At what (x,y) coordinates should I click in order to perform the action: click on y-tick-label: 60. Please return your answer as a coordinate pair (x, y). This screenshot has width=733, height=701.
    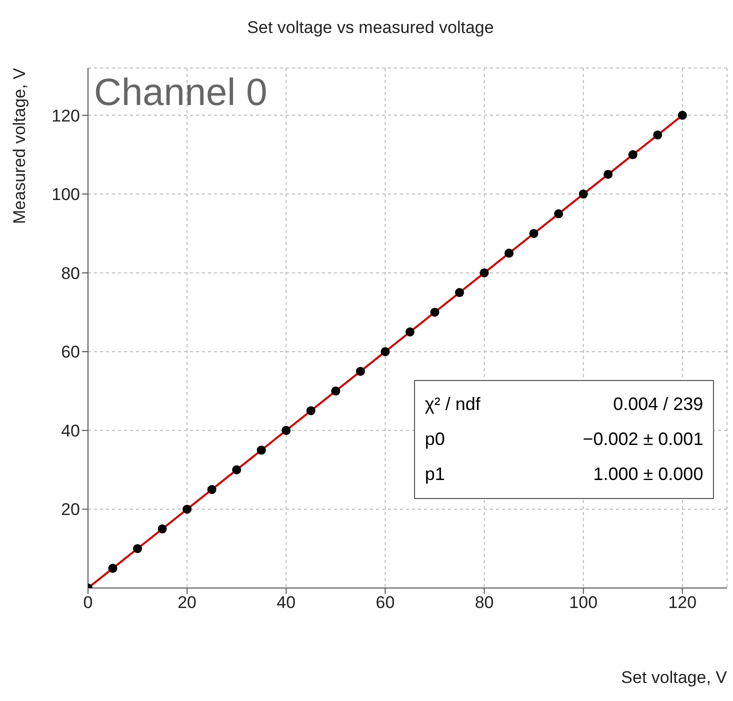
    Looking at the image, I should click on (70, 352).